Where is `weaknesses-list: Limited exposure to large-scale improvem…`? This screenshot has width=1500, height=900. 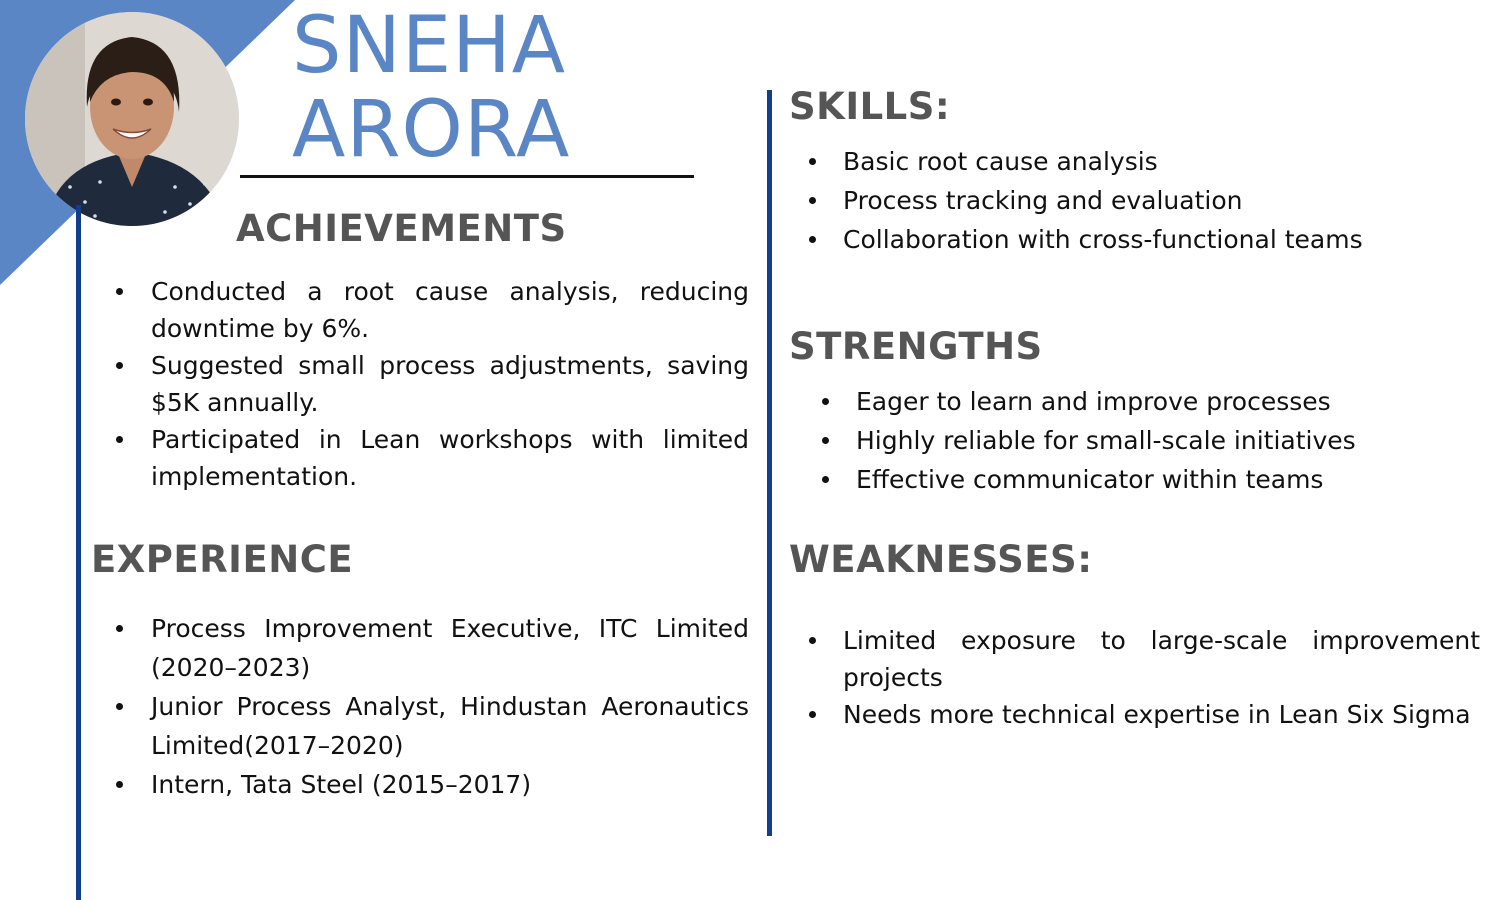 weaknesses-list: Limited exposure to large-scale improvem… is located at coordinates (1144, 677).